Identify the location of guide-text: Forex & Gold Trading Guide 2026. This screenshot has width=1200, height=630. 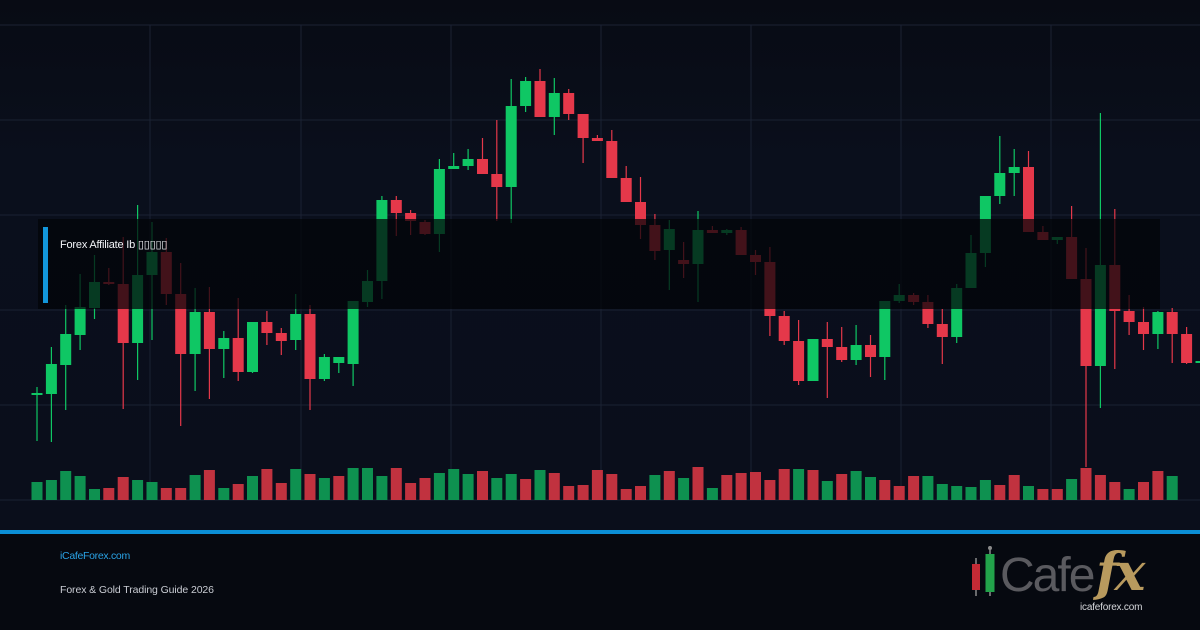
(137, 590).